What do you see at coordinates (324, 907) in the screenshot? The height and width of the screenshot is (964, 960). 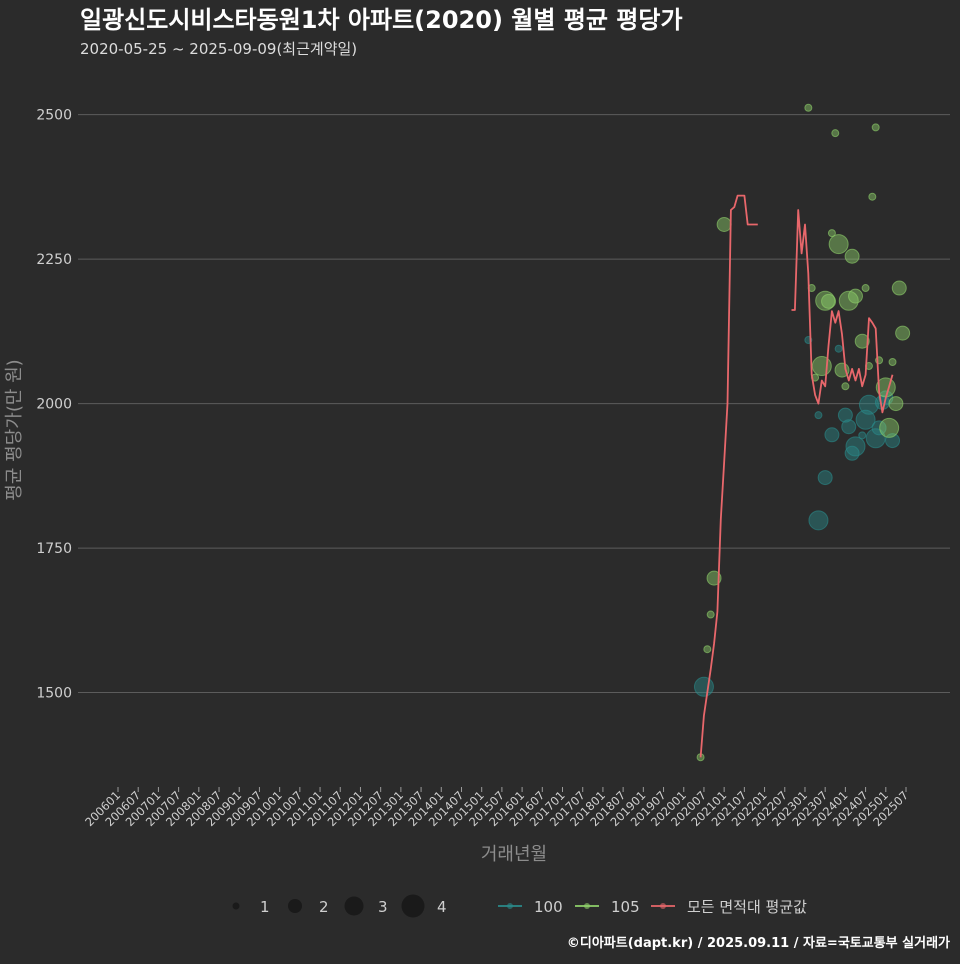 I see `legend-size-label: 2` at bounding box center [324, 907].